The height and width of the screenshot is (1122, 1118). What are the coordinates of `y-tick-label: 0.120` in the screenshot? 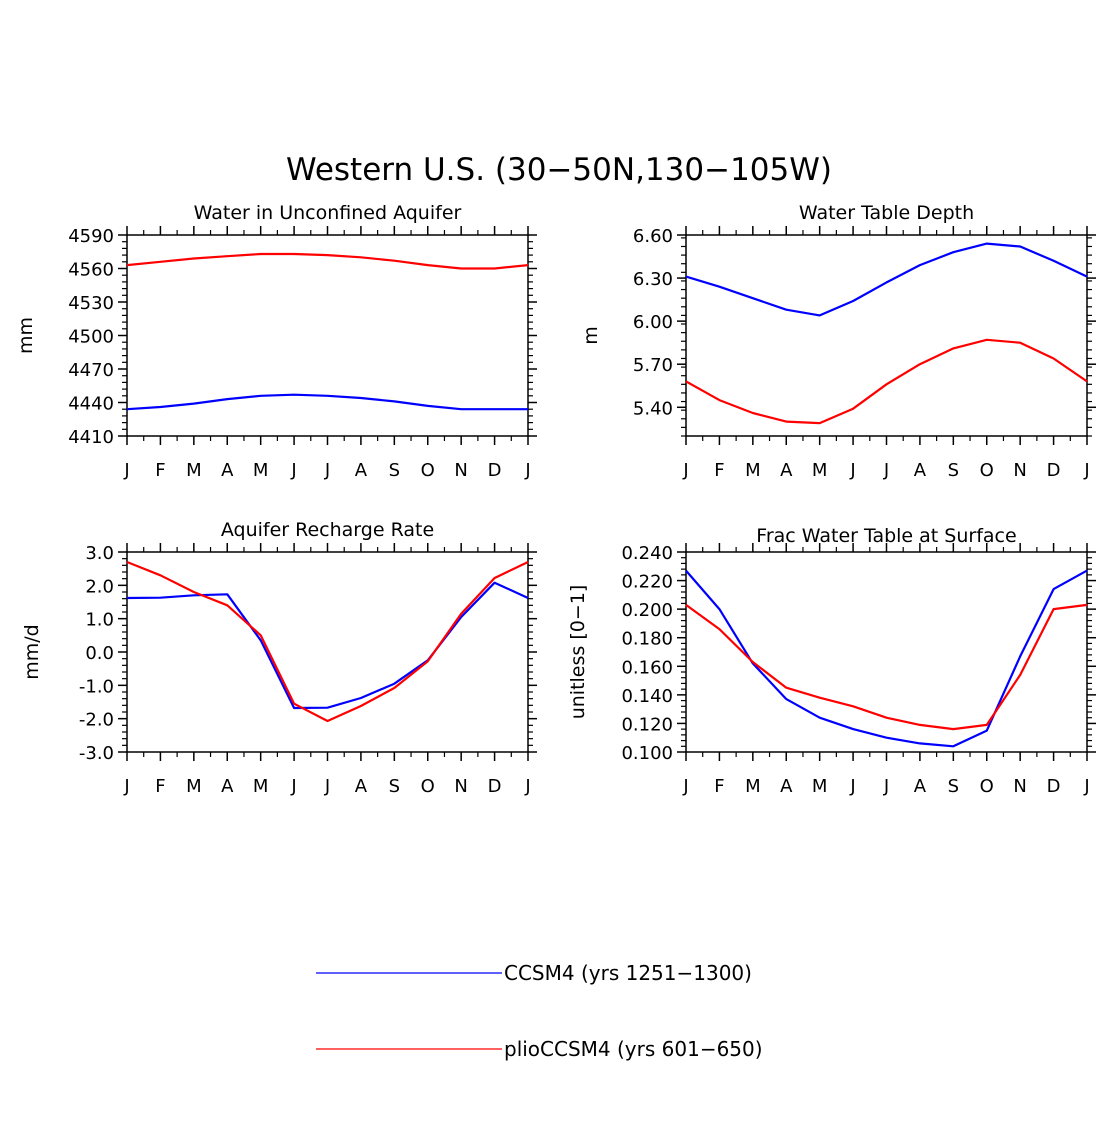 It's located at (647, 724).